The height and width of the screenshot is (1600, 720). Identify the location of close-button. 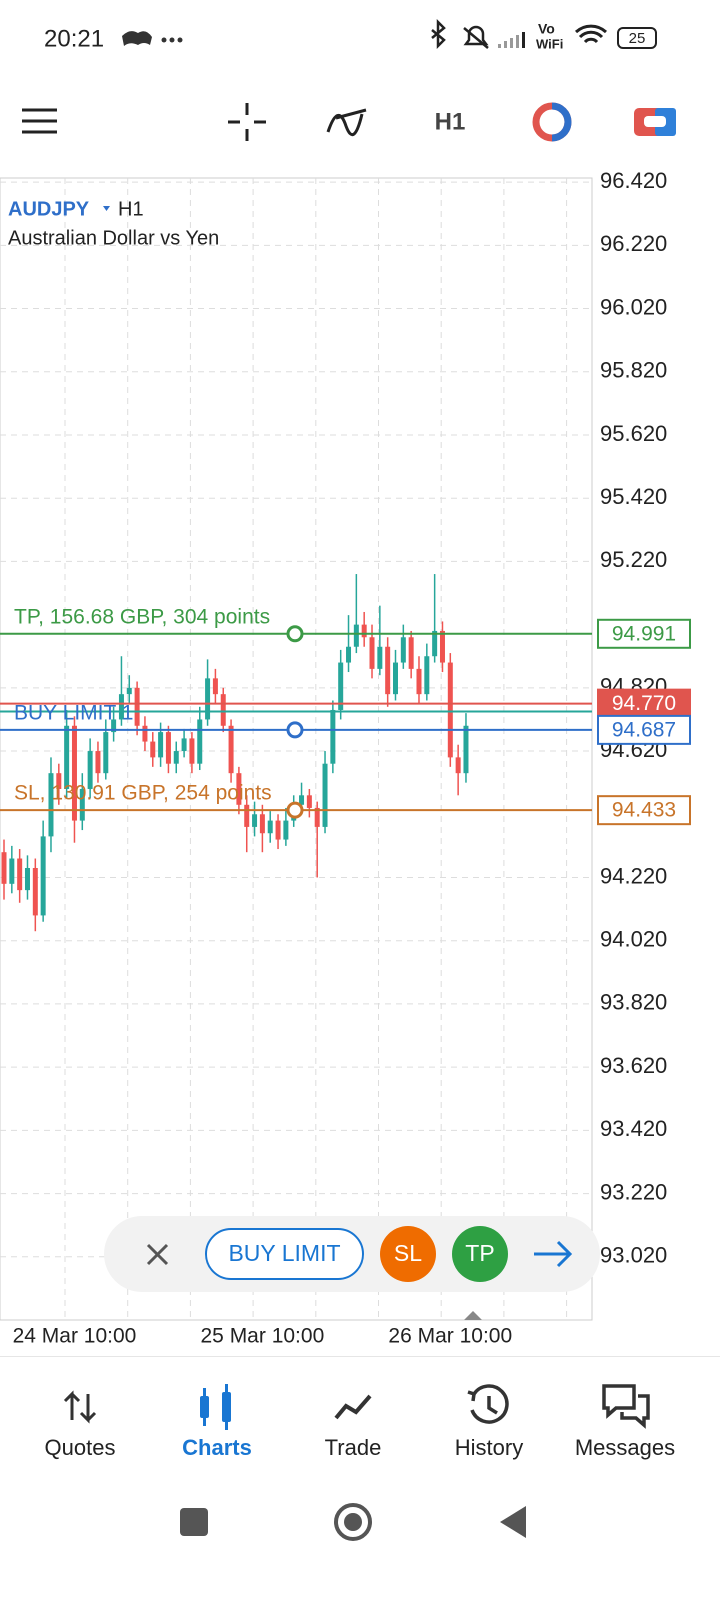
(157, 1254).